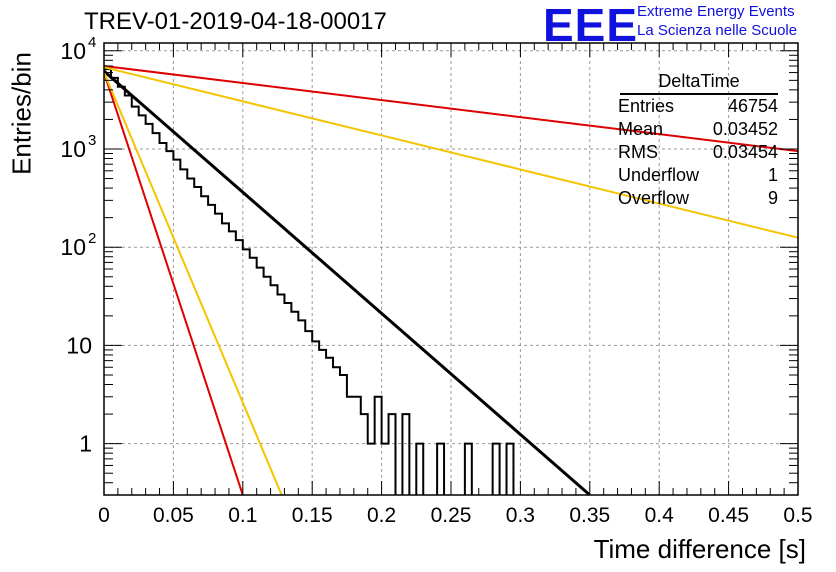  I want to click on stats-value: 0.03452, so click(745, 129).